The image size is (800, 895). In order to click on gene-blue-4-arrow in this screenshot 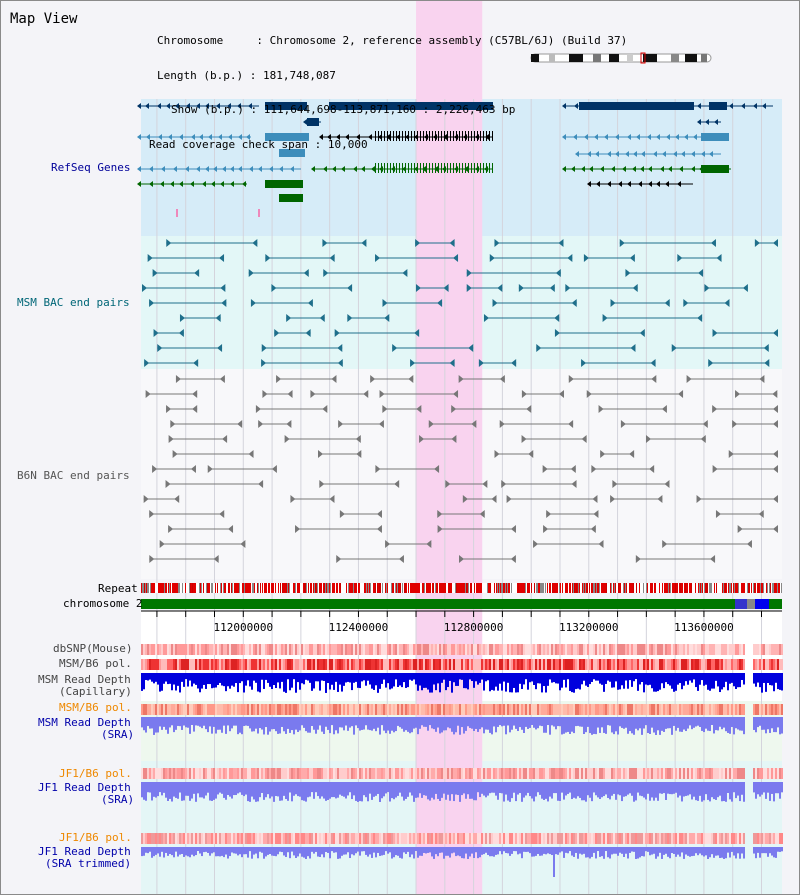, I will do `click(175, 169)`.